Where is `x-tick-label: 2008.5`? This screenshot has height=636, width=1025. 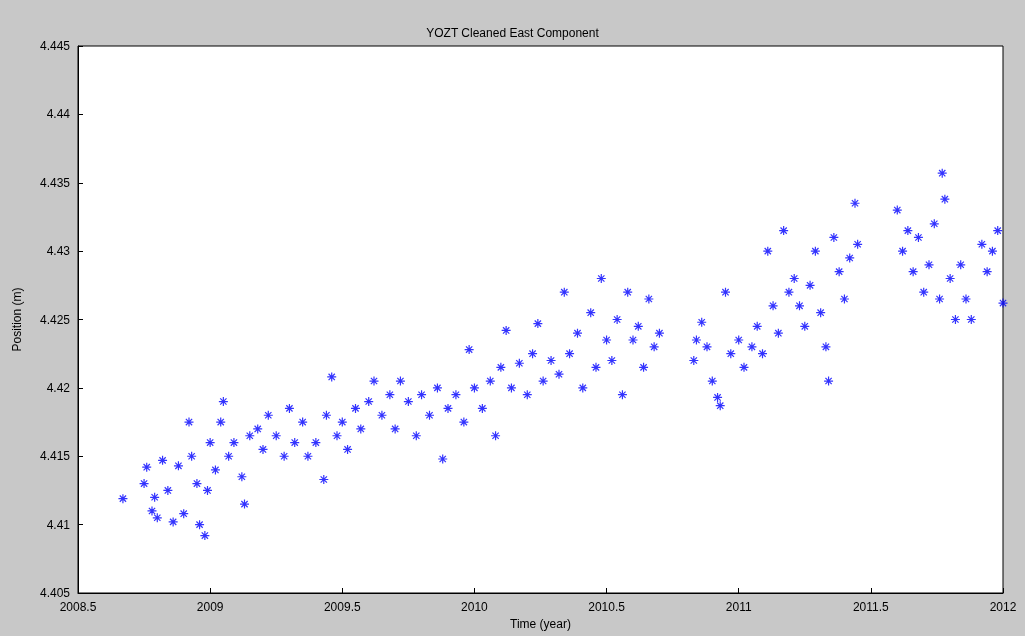 x-tick-label: 2008.5 is located at coordinates (78, 607).